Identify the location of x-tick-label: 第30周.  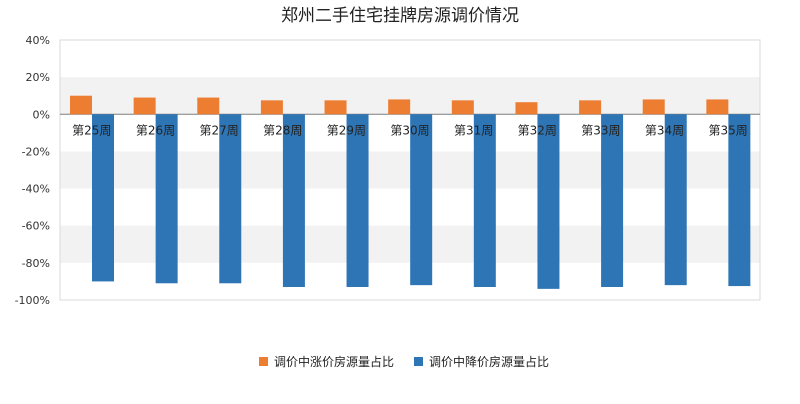
(409, 130).